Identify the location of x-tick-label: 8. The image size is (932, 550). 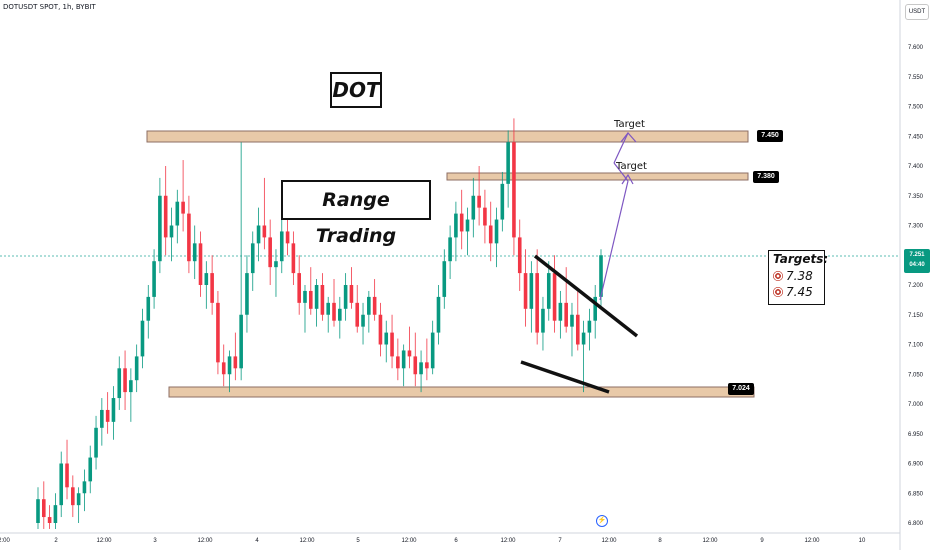
(660, 541).